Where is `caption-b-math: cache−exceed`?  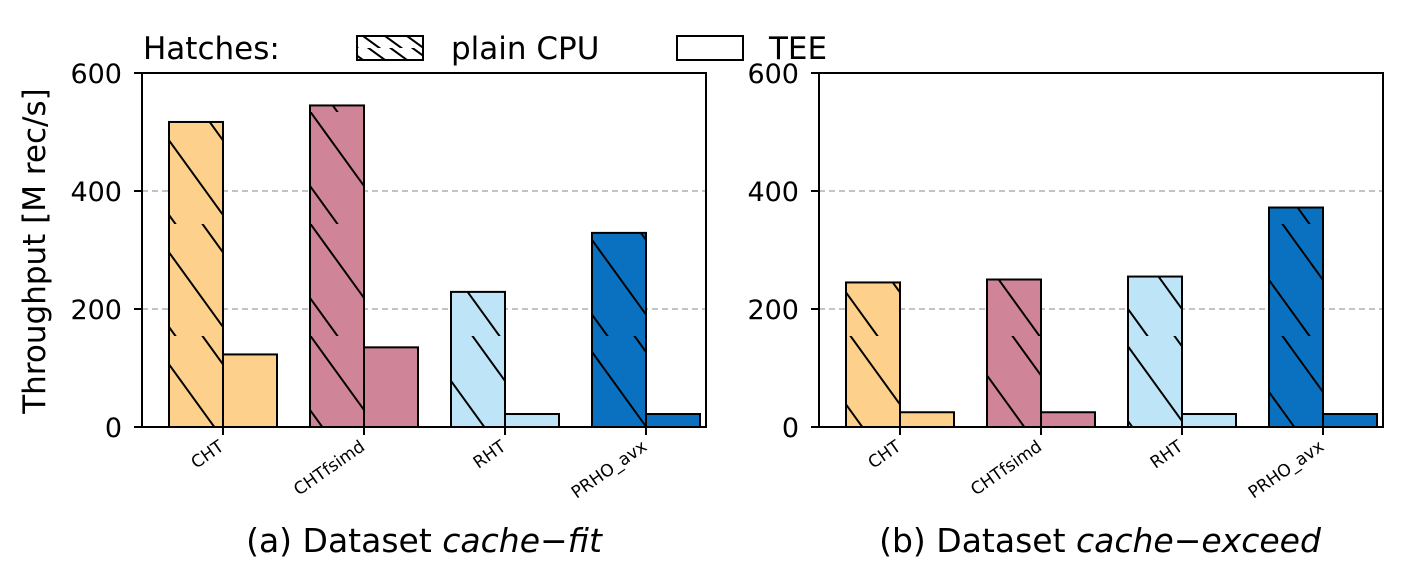
caption-b-math: cache−exceed is located at coordinates (1199, 540).